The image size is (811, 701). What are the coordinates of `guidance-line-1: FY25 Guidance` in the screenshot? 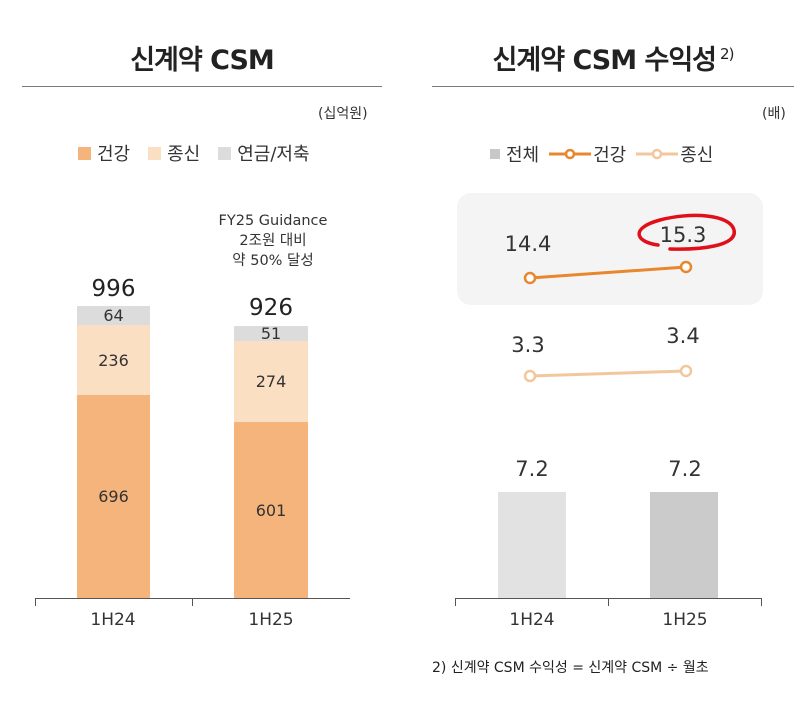 It's located at (273, 221).